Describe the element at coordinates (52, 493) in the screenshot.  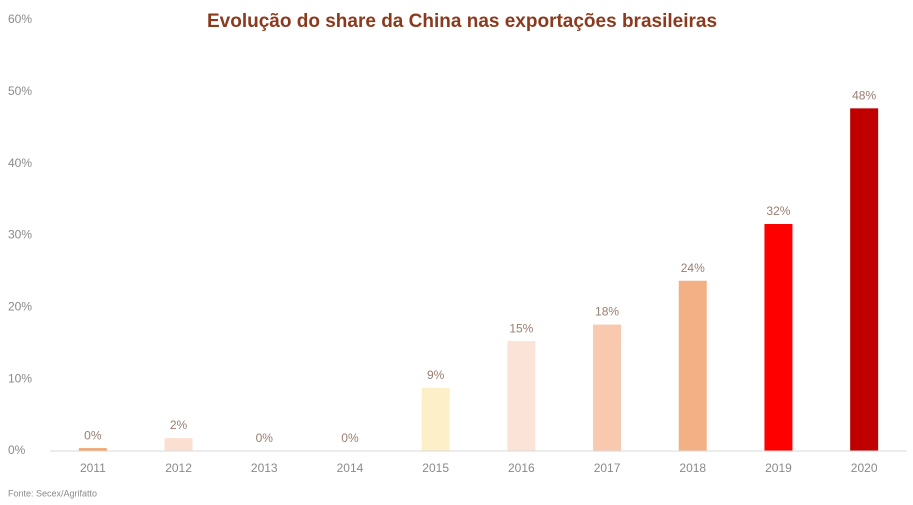
I see `source-note: Fonte: Secex/Agrifatto` at that location.